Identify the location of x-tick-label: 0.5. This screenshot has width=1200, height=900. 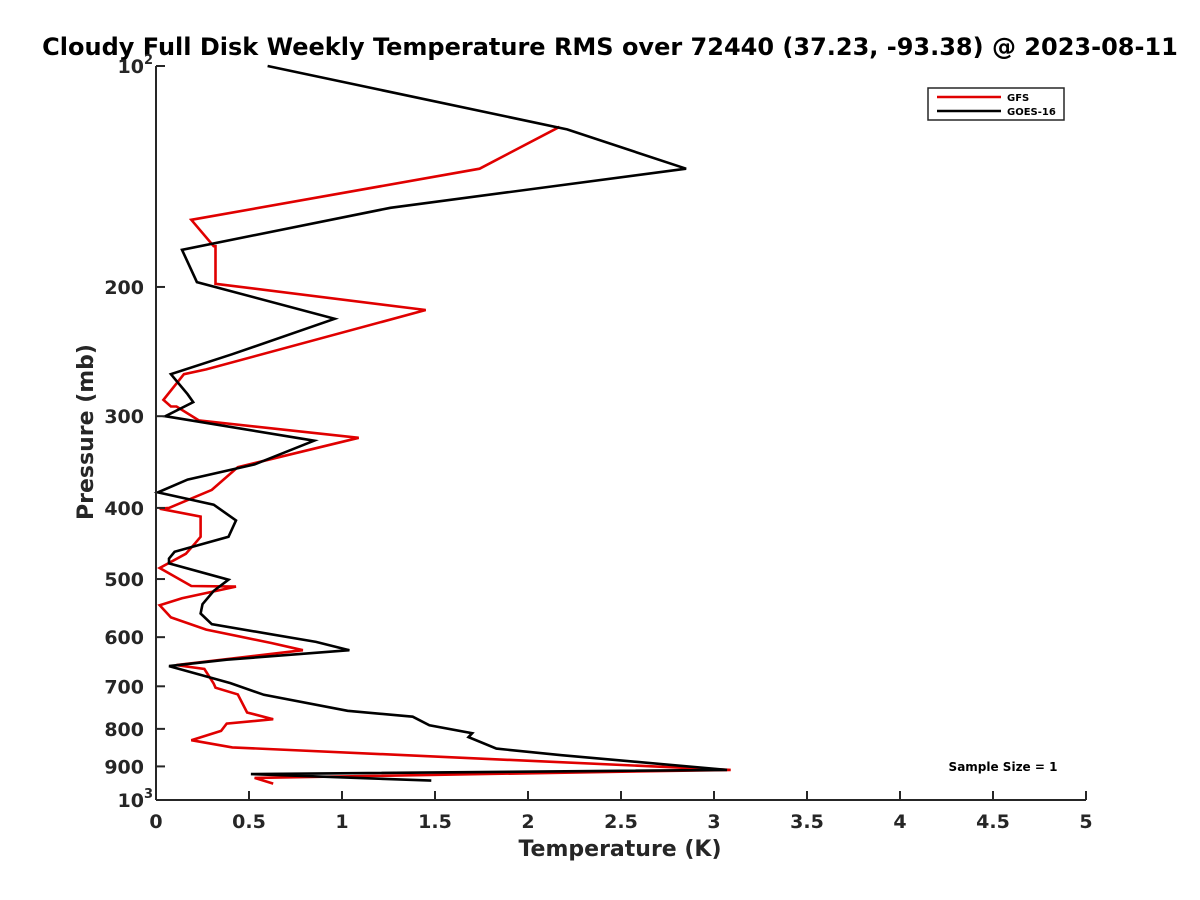
(249, 822).